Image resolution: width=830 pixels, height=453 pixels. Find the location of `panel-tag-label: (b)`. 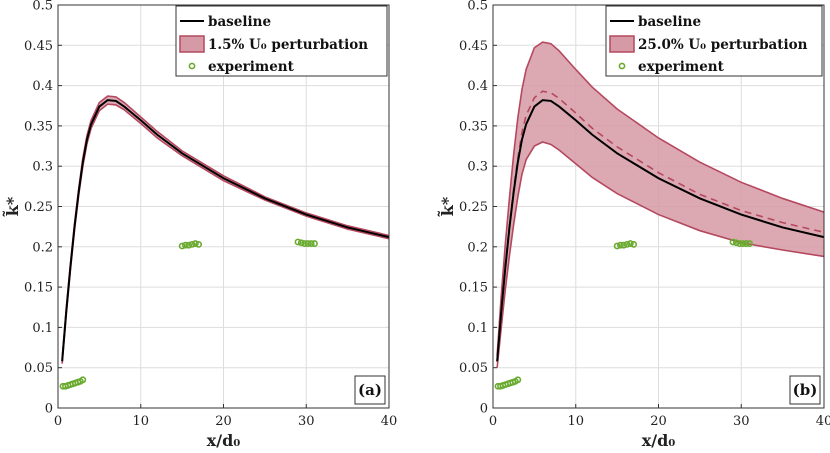

panel-tag-label: (b) is located at coordinates (805, 390).